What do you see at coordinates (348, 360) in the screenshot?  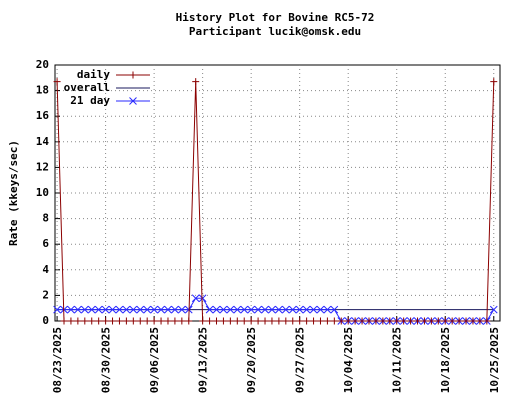 I see `x-tick-label: 10/04/2025` at bounding box center [348, 360].